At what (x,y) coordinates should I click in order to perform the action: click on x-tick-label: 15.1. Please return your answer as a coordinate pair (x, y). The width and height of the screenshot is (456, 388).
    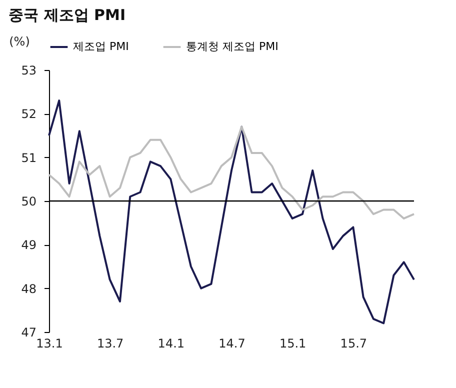
    Looking at the image, I should click on (292, 343).